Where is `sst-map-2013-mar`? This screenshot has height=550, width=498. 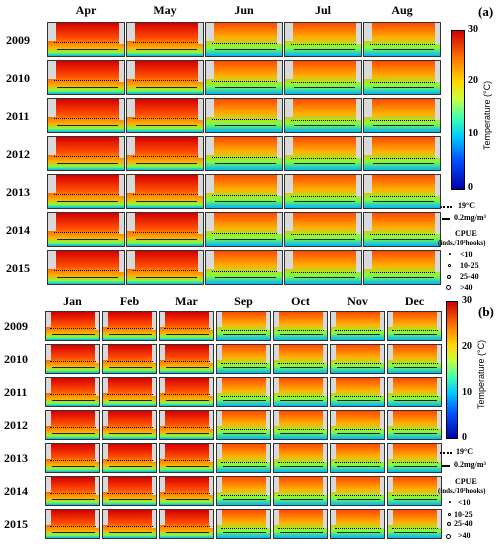
sst-map-2013-mar is located at coordinates (186, 458).